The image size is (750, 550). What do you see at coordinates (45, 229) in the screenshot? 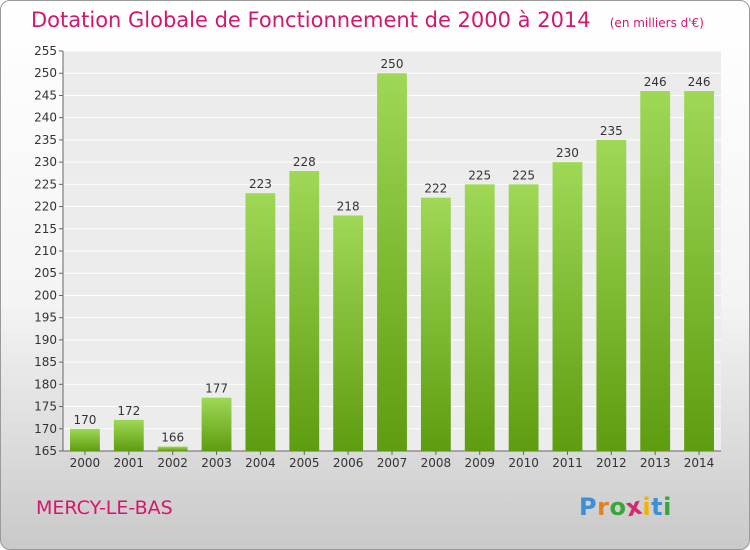
I see `y-tick-label: 215` at bounding box center [45, 229].